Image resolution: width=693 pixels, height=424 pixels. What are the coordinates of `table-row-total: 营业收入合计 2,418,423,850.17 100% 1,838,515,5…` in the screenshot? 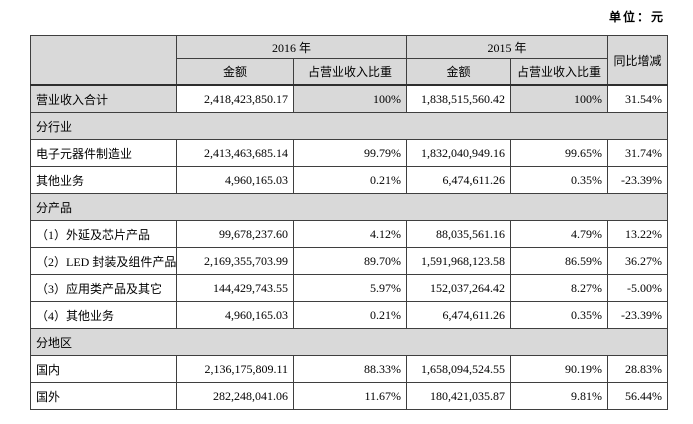 It's located at (349, 98).